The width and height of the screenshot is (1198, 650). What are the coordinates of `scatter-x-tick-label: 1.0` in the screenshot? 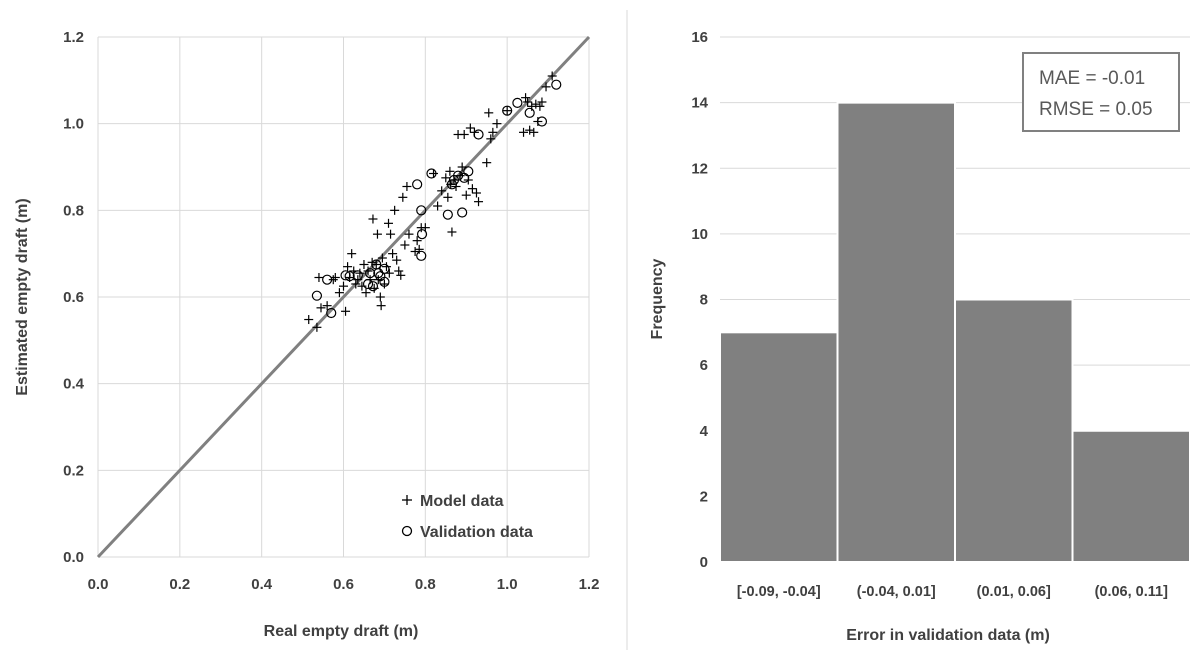 It's located at (507, 584).